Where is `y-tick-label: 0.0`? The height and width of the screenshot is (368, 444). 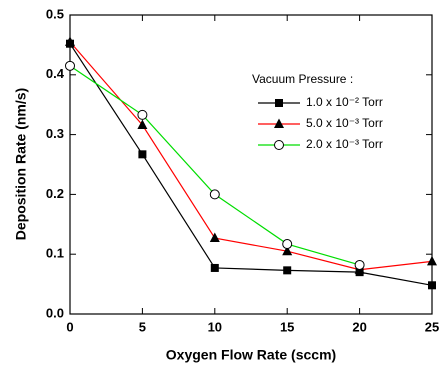
y-tick-label: 0.0 is located at coordinates (55, 312).